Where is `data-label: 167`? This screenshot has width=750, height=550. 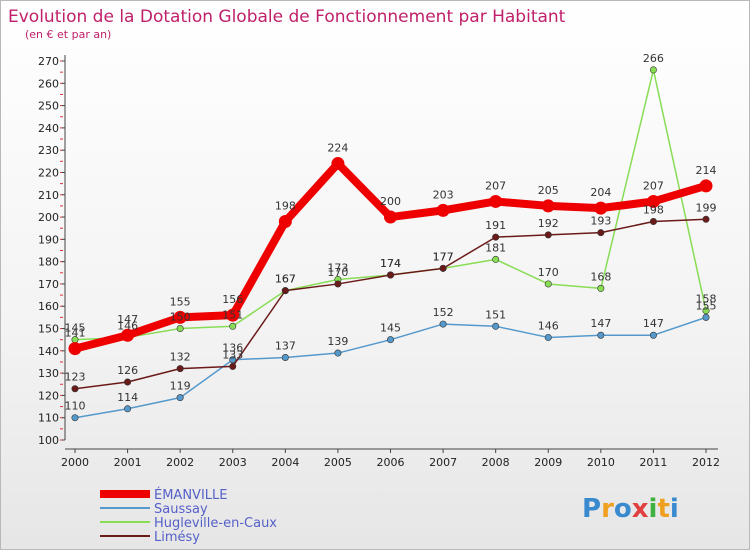 data-label: 167 is located at coordinates (285, 279).